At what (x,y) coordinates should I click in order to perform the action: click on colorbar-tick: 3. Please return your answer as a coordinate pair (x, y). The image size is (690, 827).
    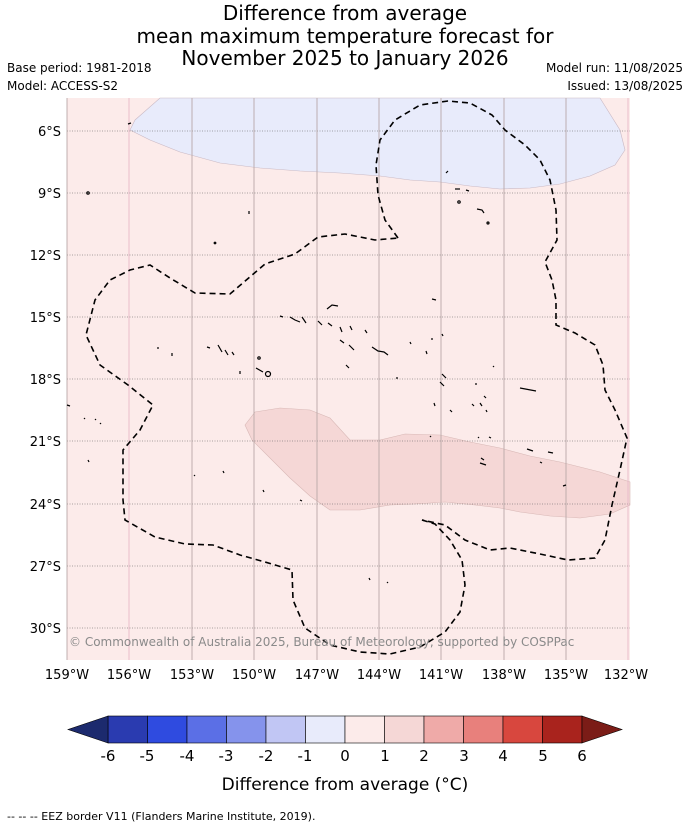
    Looking at the image, I should click on (464, 756).